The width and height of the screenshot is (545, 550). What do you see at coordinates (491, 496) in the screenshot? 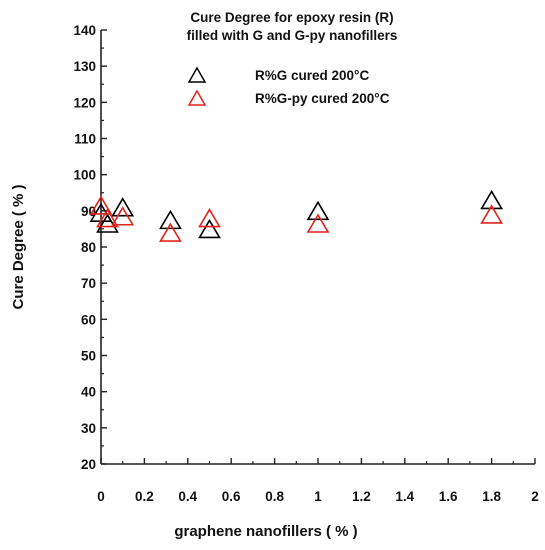
I see `x-tick-label: 1.8` at bounding box center [491, 496].